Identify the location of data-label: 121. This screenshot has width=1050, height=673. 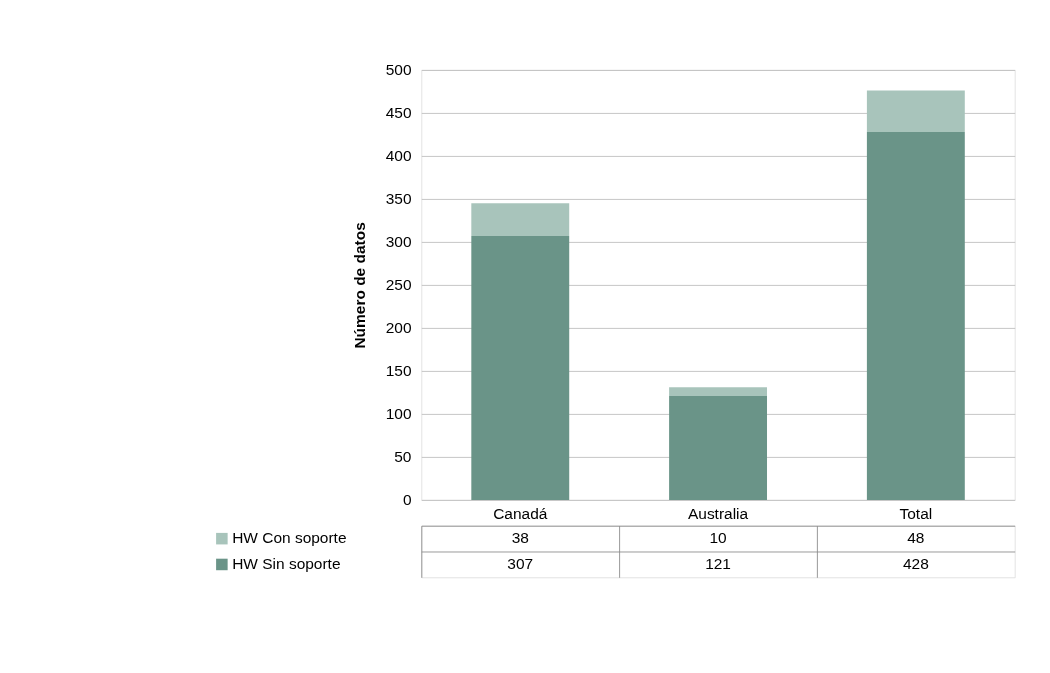
(718, 563).